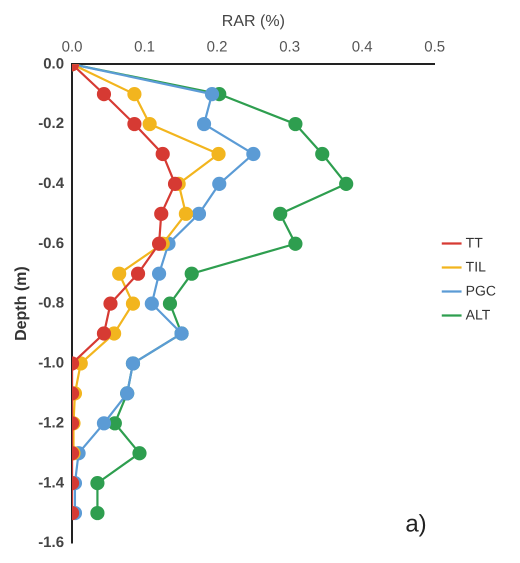 This screenshot has width=520, height=563. I want to click on y-tick-label: -1.4, so click(51, 483).